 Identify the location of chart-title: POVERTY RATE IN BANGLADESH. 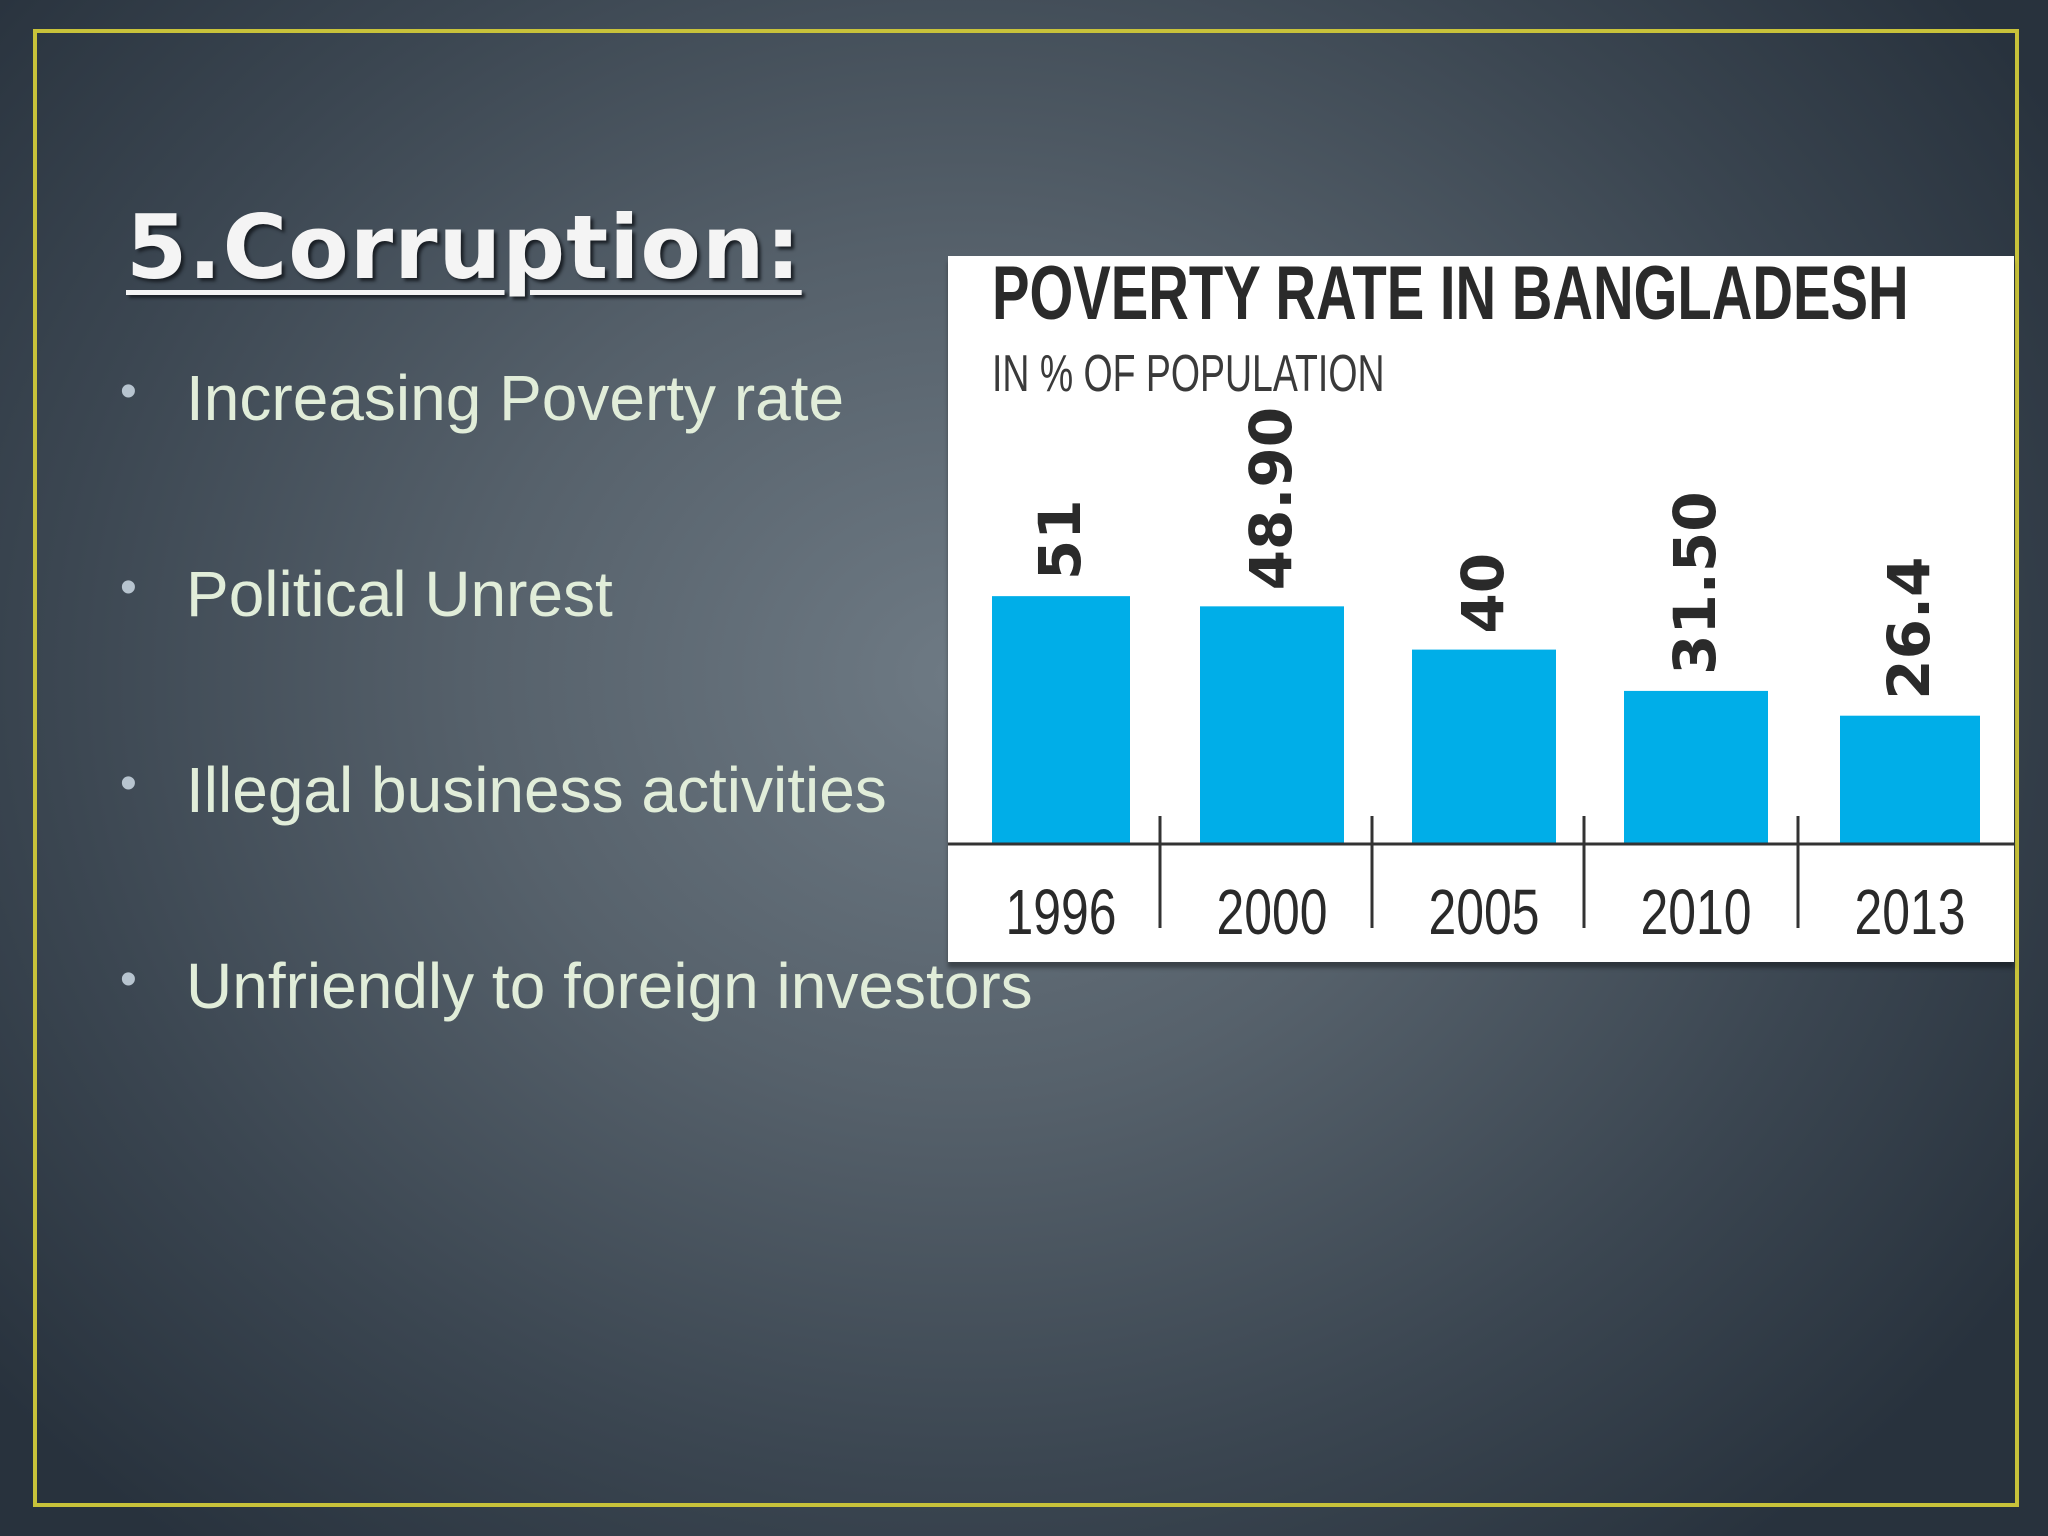
(1450, 293).